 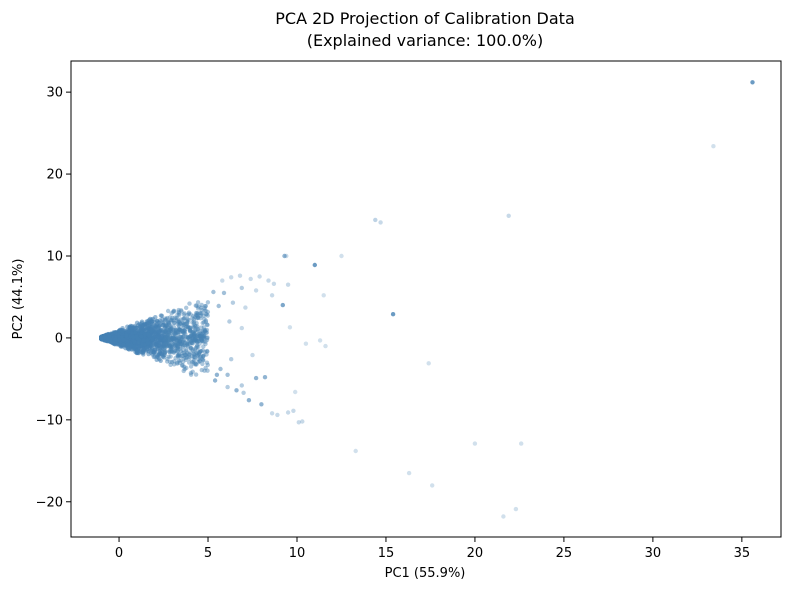 I want to click on x-tick-label: 10, so click(x=297, y=553).